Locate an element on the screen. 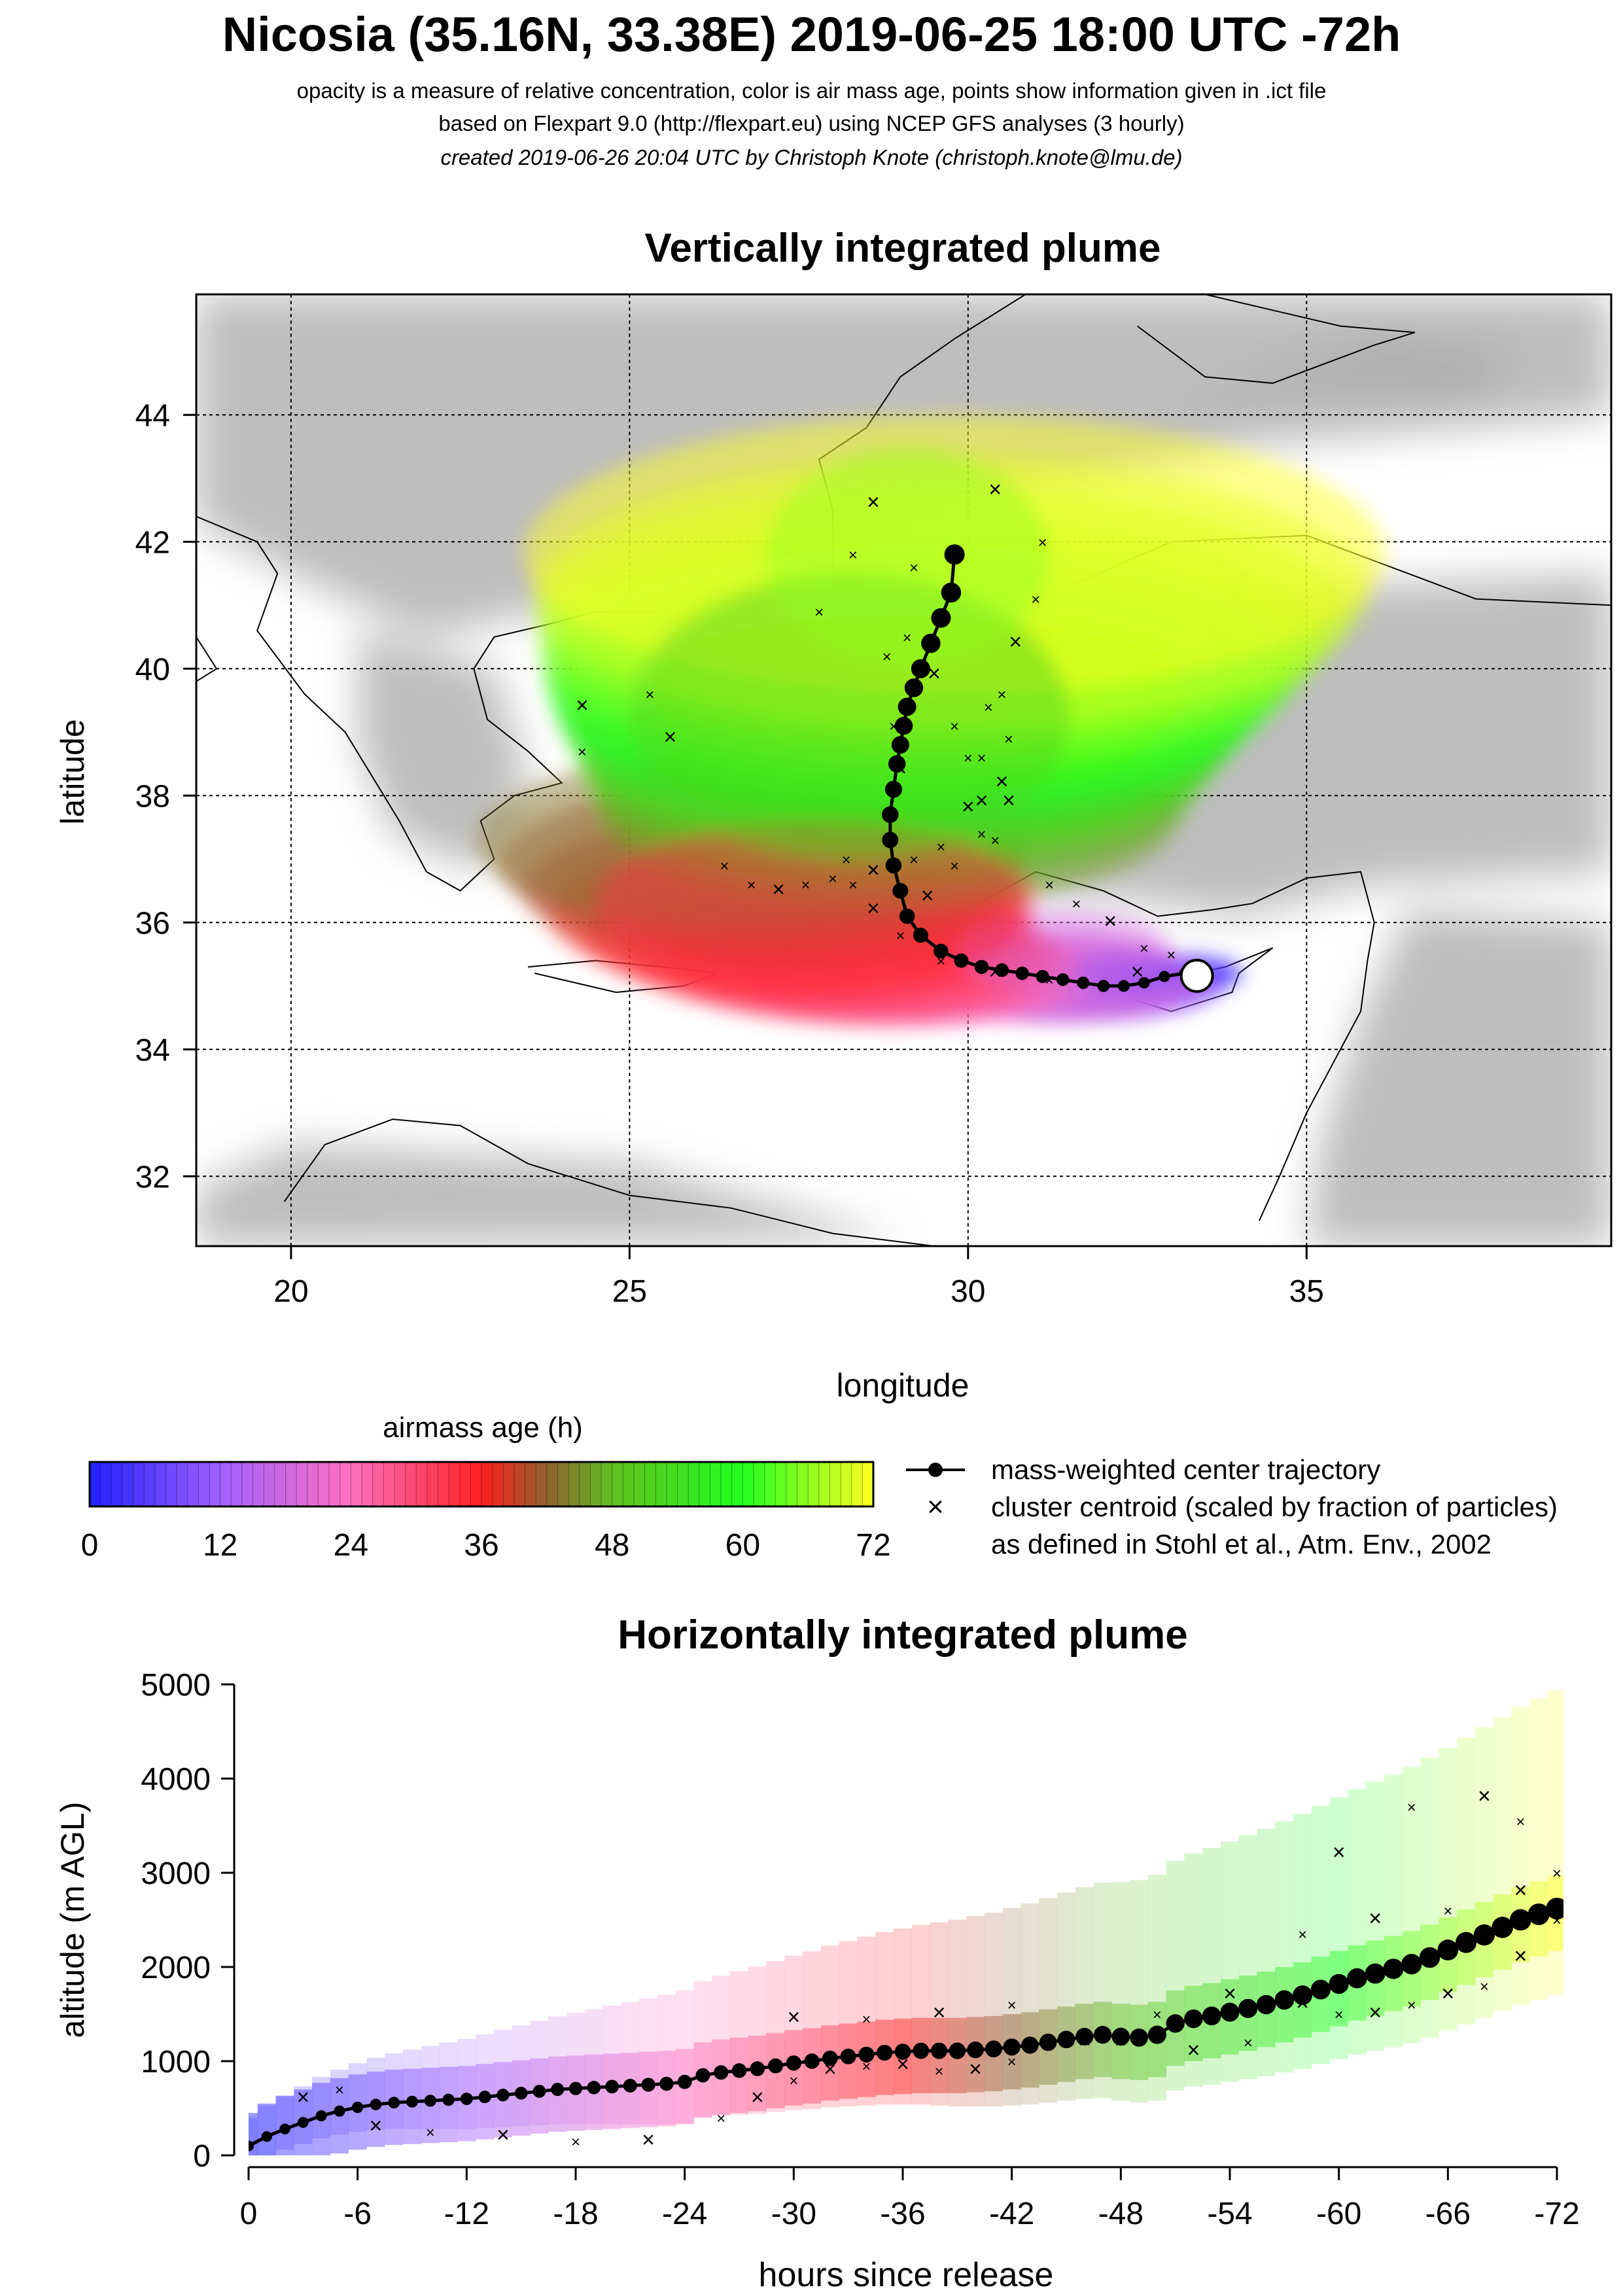  map-x-axis: 20 25 30 35 is located at coordinates (799, 1277).